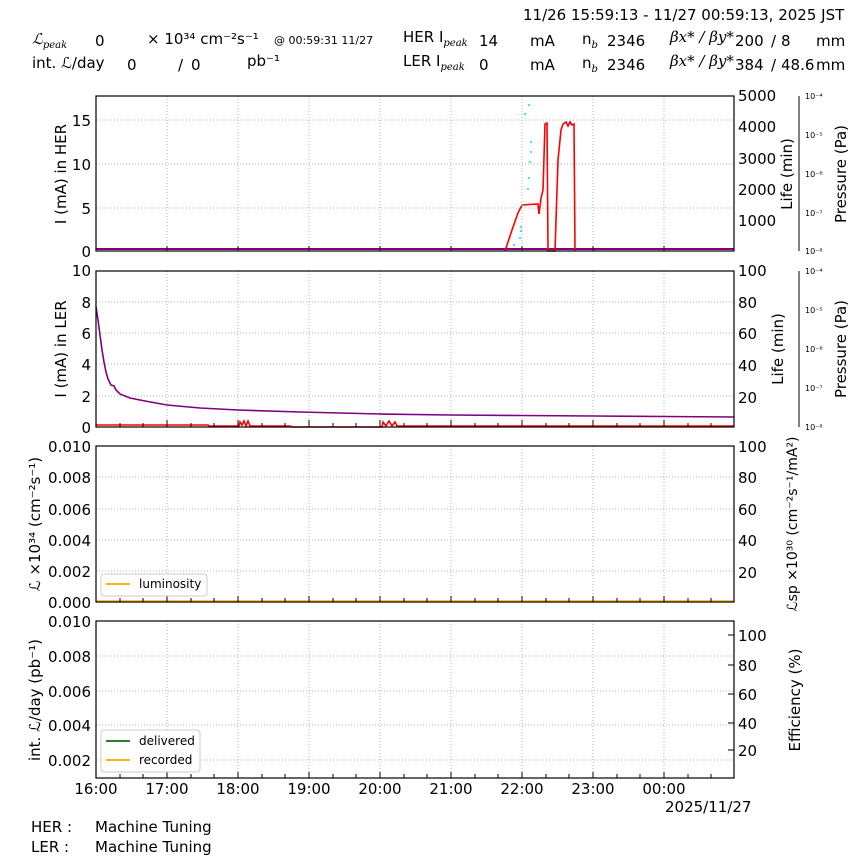 The width and height of the screenshot is (864, 864). Describe the element at coordinates (757, 96) in the screenshot. I see `svg-text: 5000` at that location.